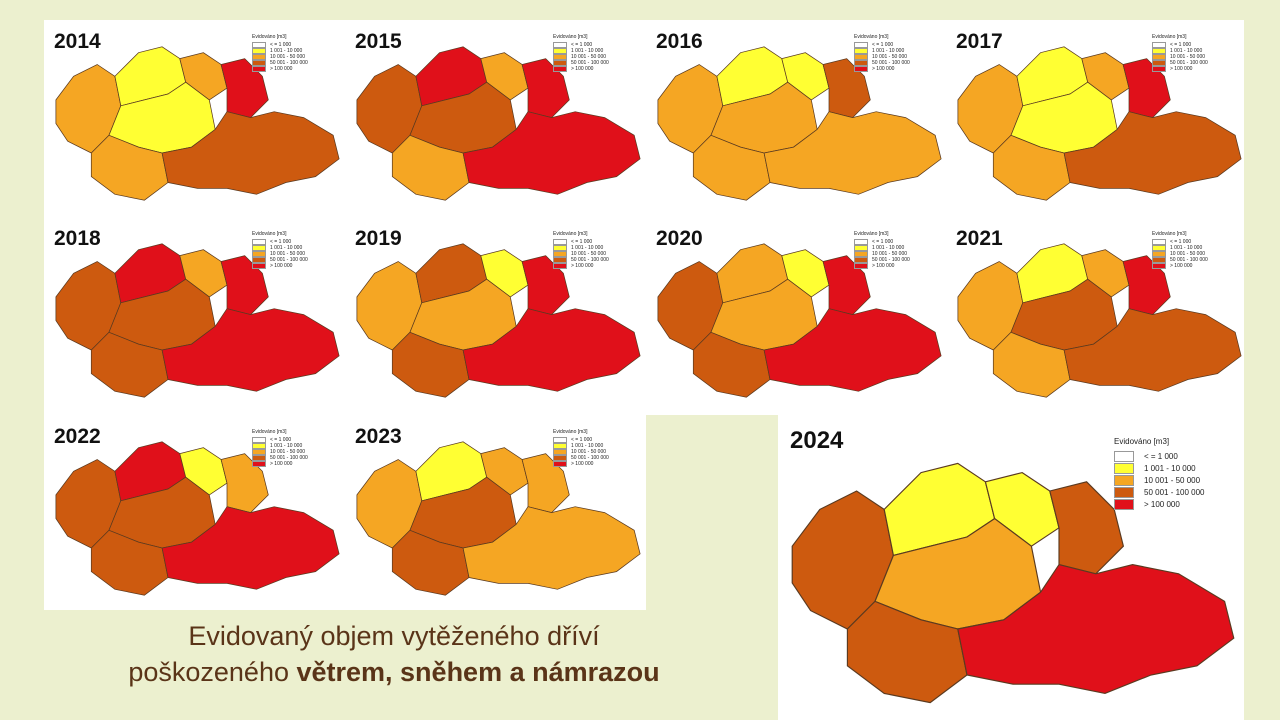  Describe the element at coordinates (679, 41) in the screenshot. I see `year-label: 2016` at that location.